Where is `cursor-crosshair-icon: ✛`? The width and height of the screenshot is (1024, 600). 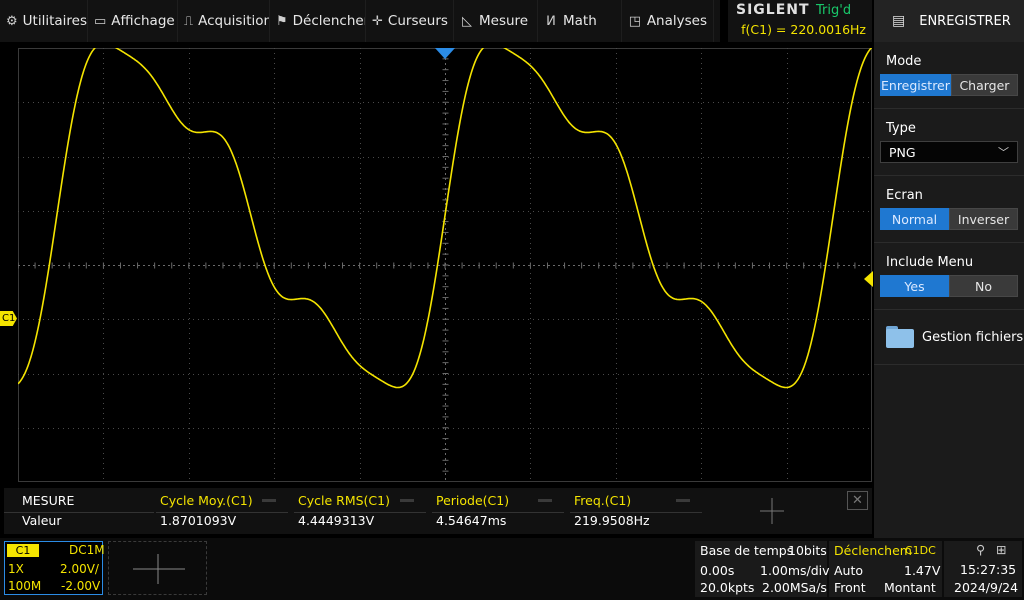 cursor-crosshair-icon: ✛ is located at coordinates (377, 21).